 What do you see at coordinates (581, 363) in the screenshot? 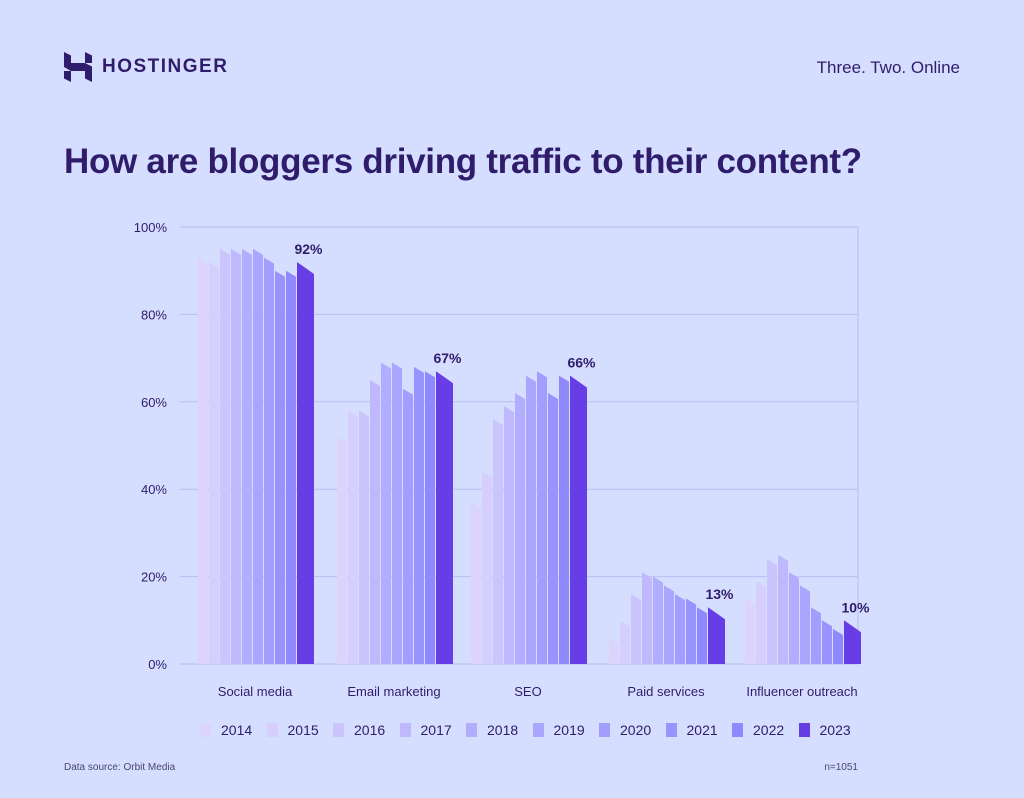
I see `data-label: 66%` at bounding box center [581, 363].